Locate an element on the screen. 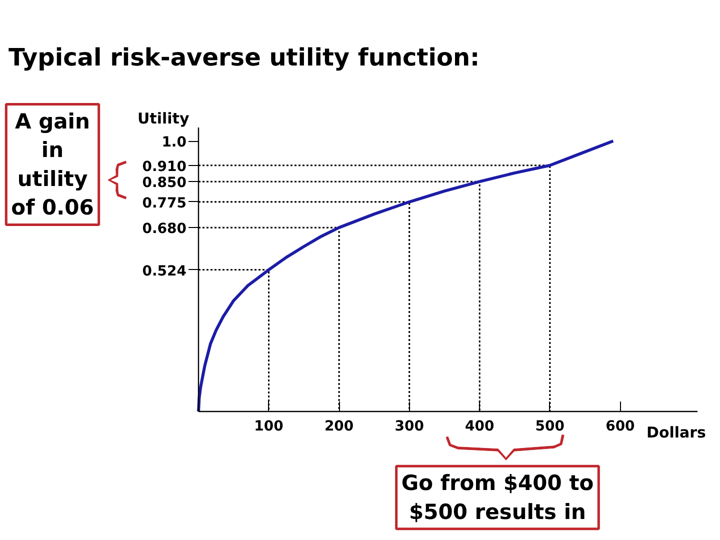 The width and height of the screenshot is (720, 540). y-tick-label: 0.524 is located at coordinates (164, 271).